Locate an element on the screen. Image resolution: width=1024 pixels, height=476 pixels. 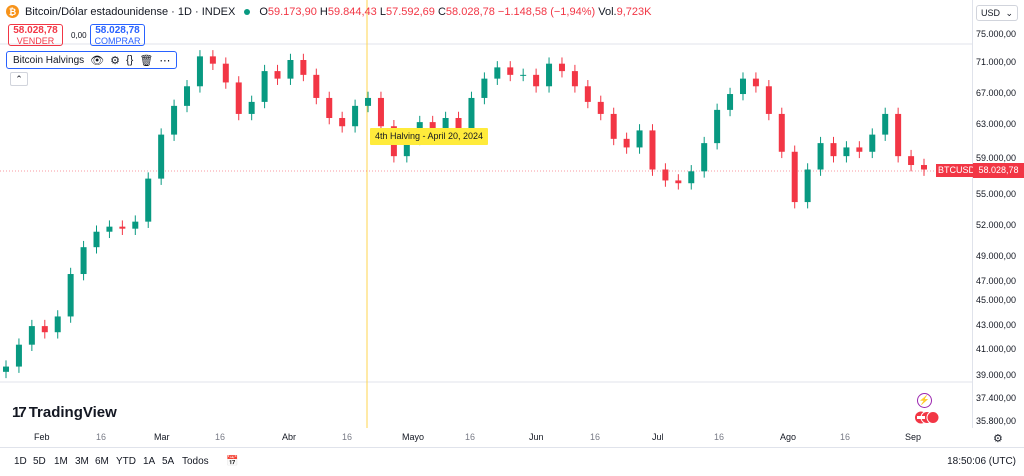
settings-icon: ⚙ is located at coordinates (115, 60).